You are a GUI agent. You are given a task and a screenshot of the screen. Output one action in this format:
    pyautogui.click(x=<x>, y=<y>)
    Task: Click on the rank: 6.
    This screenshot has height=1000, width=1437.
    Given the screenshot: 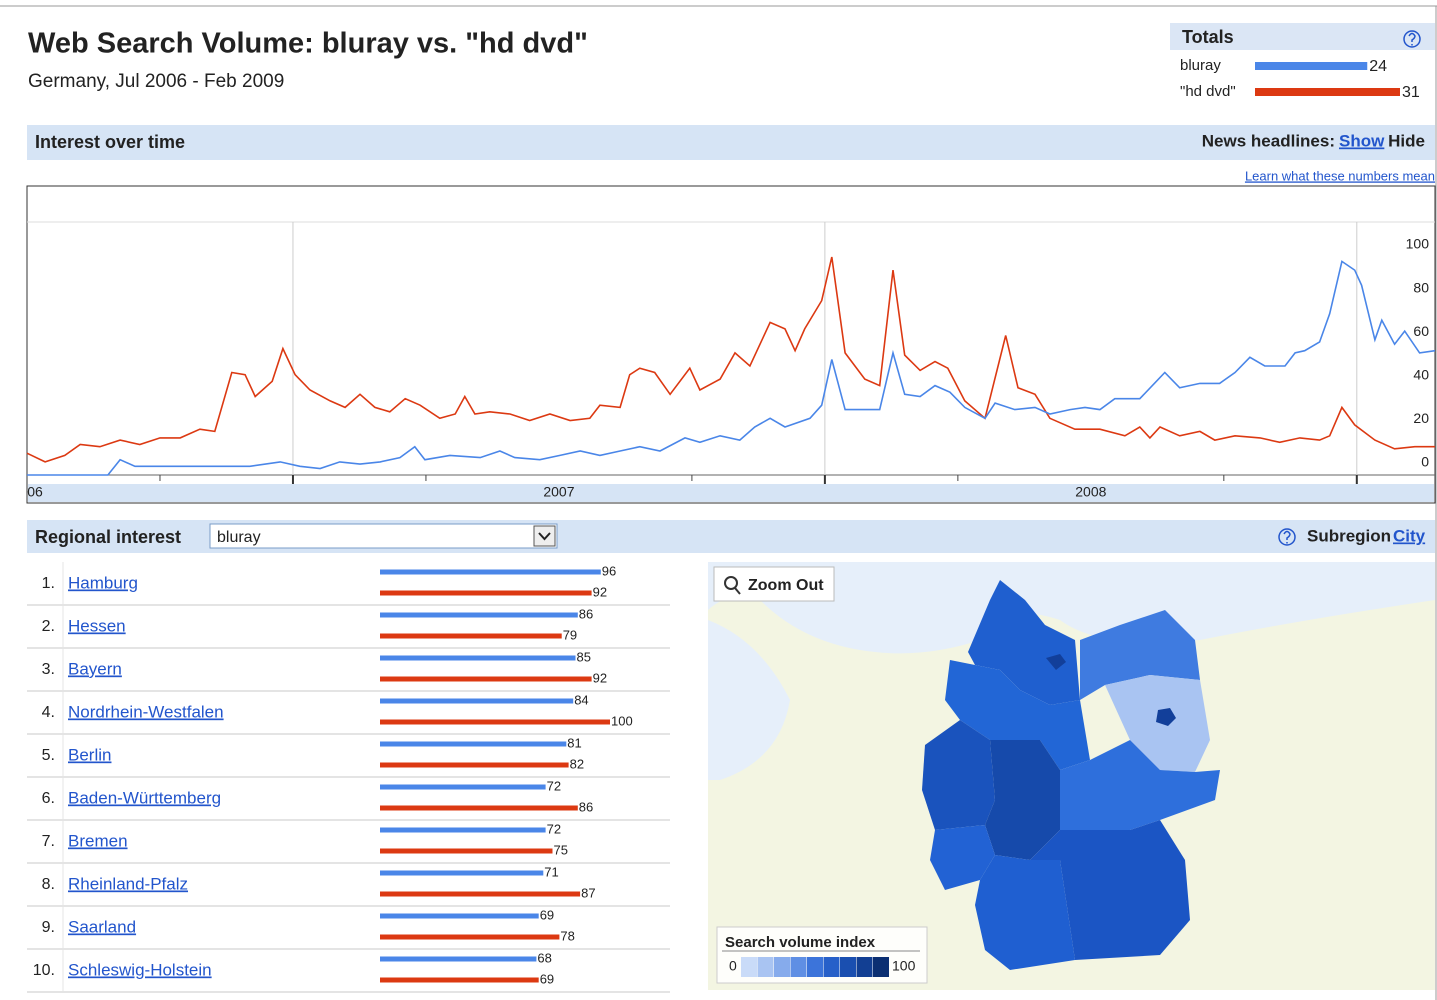 What is the action you would take?
    pyautogui.click(x=48, y=798)
    